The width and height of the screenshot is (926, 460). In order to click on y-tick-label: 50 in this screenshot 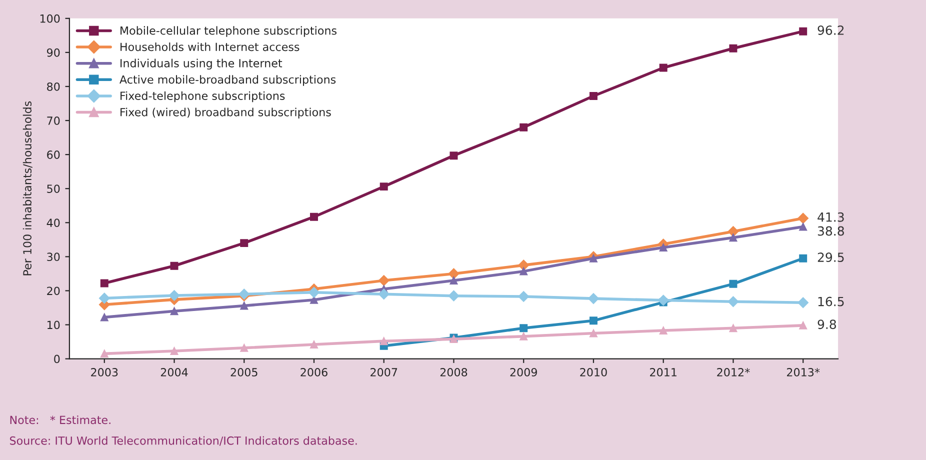, I will do `click(53, 188)`.